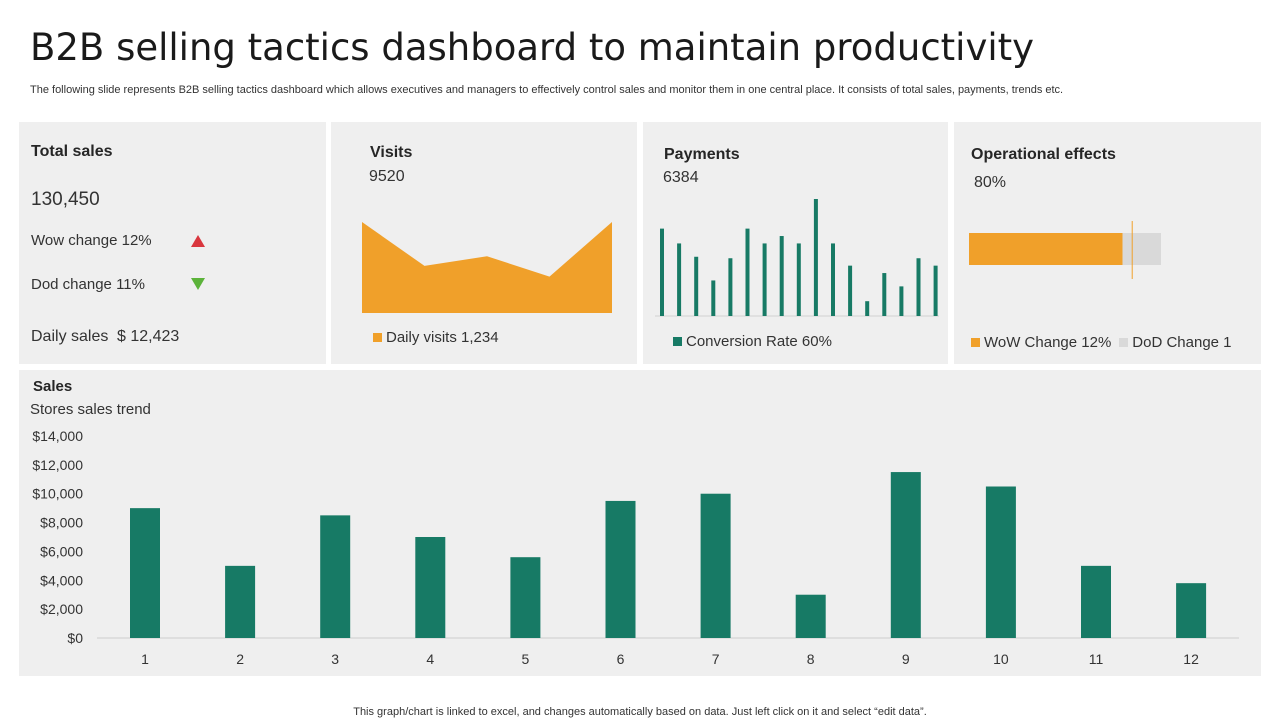 This screenshot has height=720, width=1280. I want to click on payments-title: Payments, so click(702, 154).